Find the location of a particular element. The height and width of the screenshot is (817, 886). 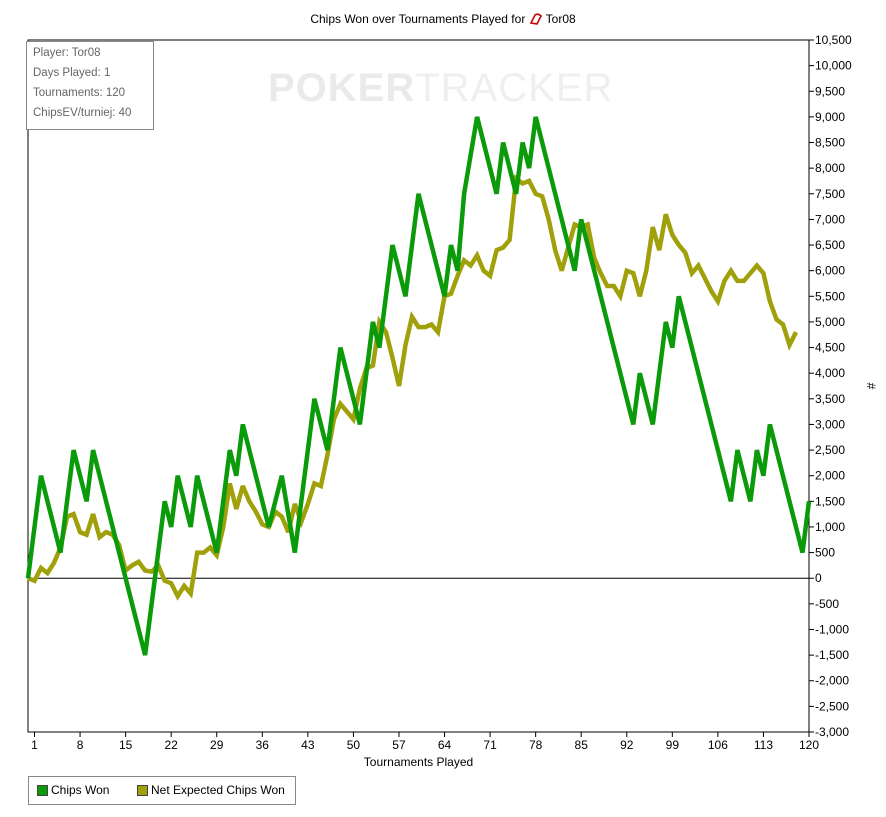

x-tick-label: 29 is located at coordinates (217, 745).